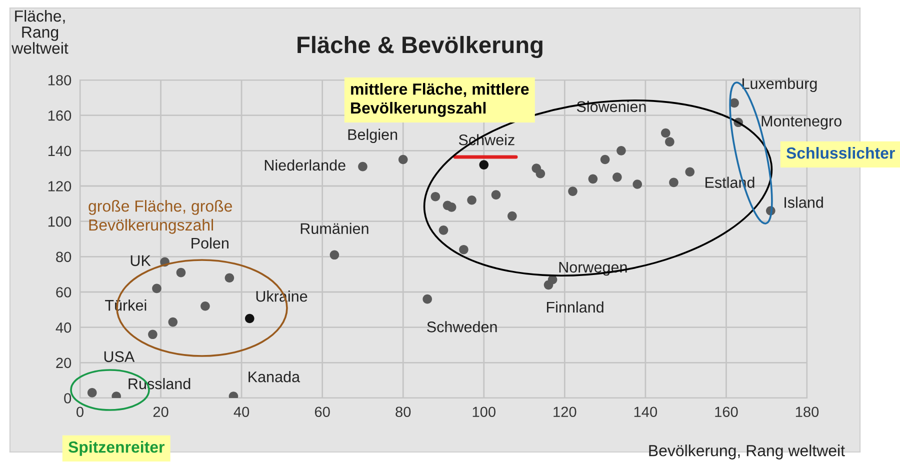 This screenshot has width=900, height=469. Describe the element at coordinates (116, 448) in the screenshot. I see `text: Spitzenreiter` at that location.